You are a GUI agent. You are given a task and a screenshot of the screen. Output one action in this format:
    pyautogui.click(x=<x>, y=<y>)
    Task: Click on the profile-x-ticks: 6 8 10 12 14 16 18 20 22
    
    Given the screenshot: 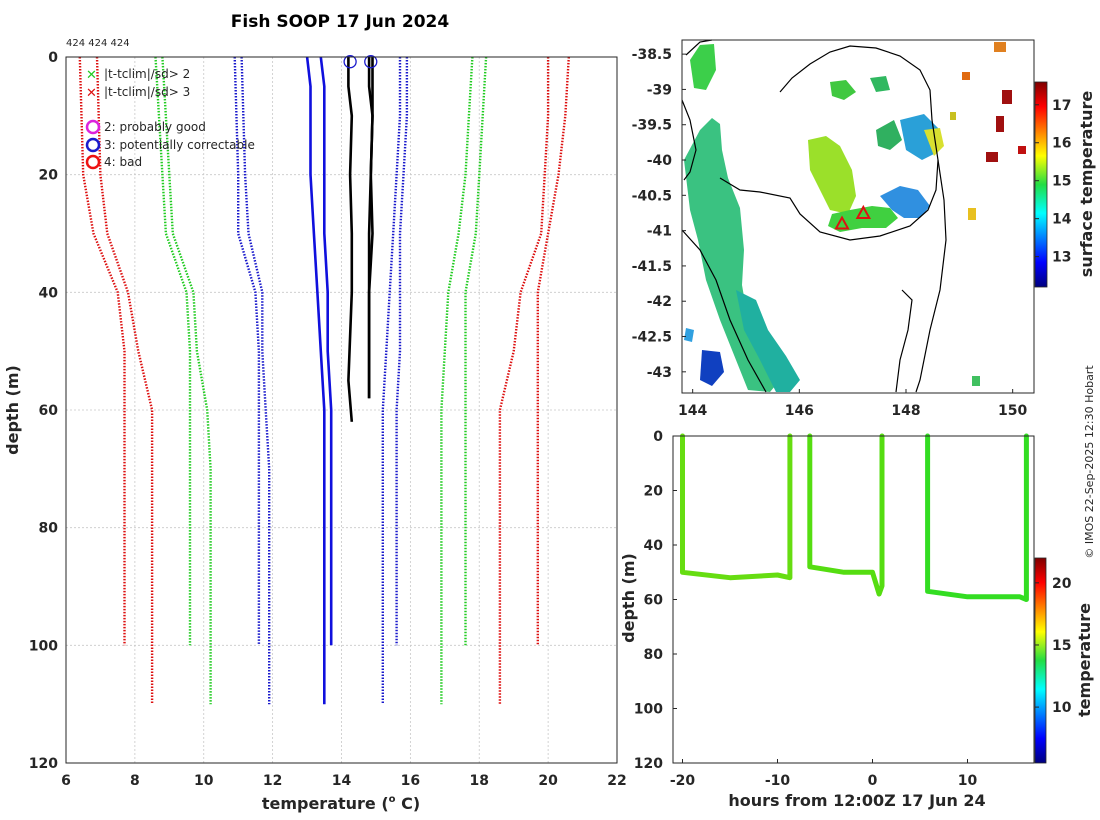 What is the action you would take?
    pyautogui.click(x=344, y=781)
    